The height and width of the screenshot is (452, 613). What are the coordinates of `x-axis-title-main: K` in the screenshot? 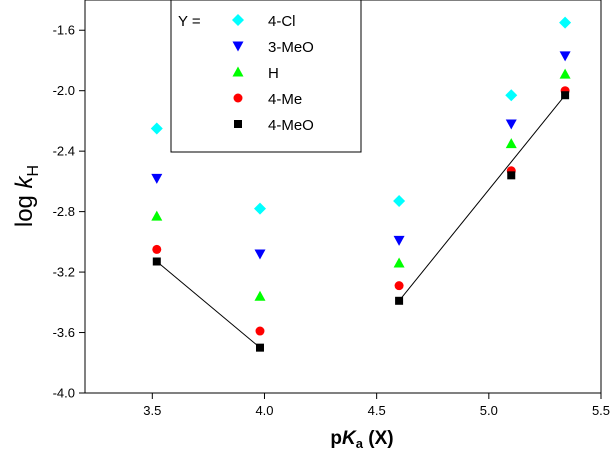 It's located at (349, 438).